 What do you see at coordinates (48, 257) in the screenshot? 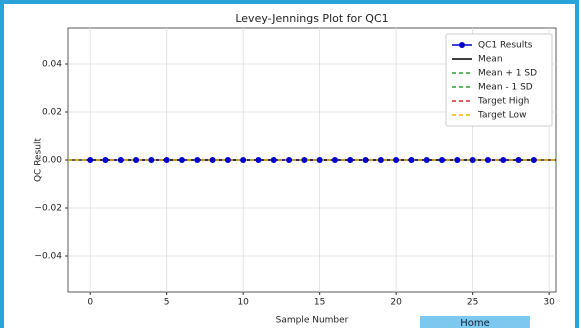
I see `y-tick-label: −0.04` at bounding box center [48, 257].